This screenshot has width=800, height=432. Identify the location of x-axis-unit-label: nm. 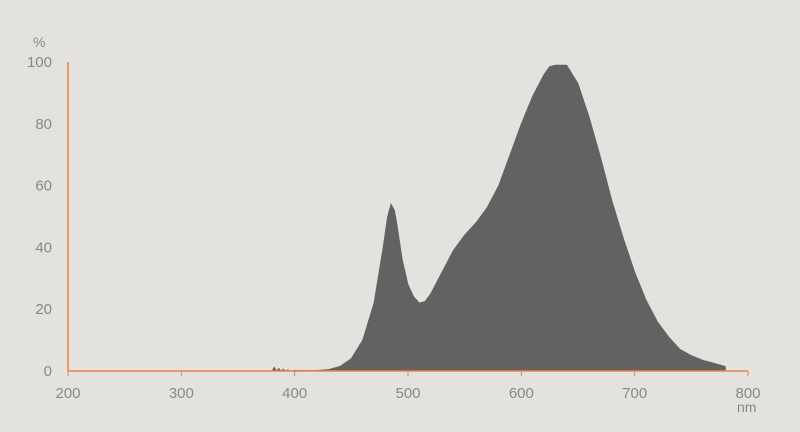
(746, 407).